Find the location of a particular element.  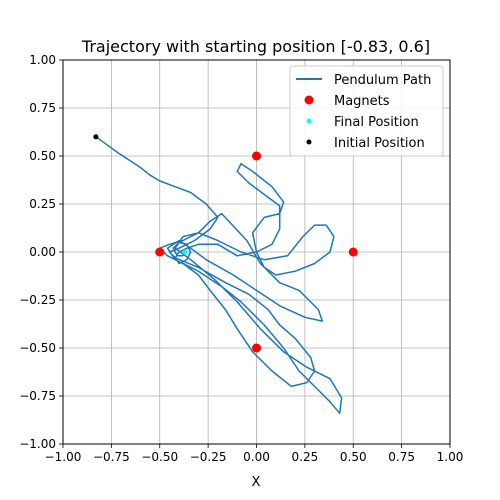

y-tick-label: −1.00 is located at coordinates (37, 444).